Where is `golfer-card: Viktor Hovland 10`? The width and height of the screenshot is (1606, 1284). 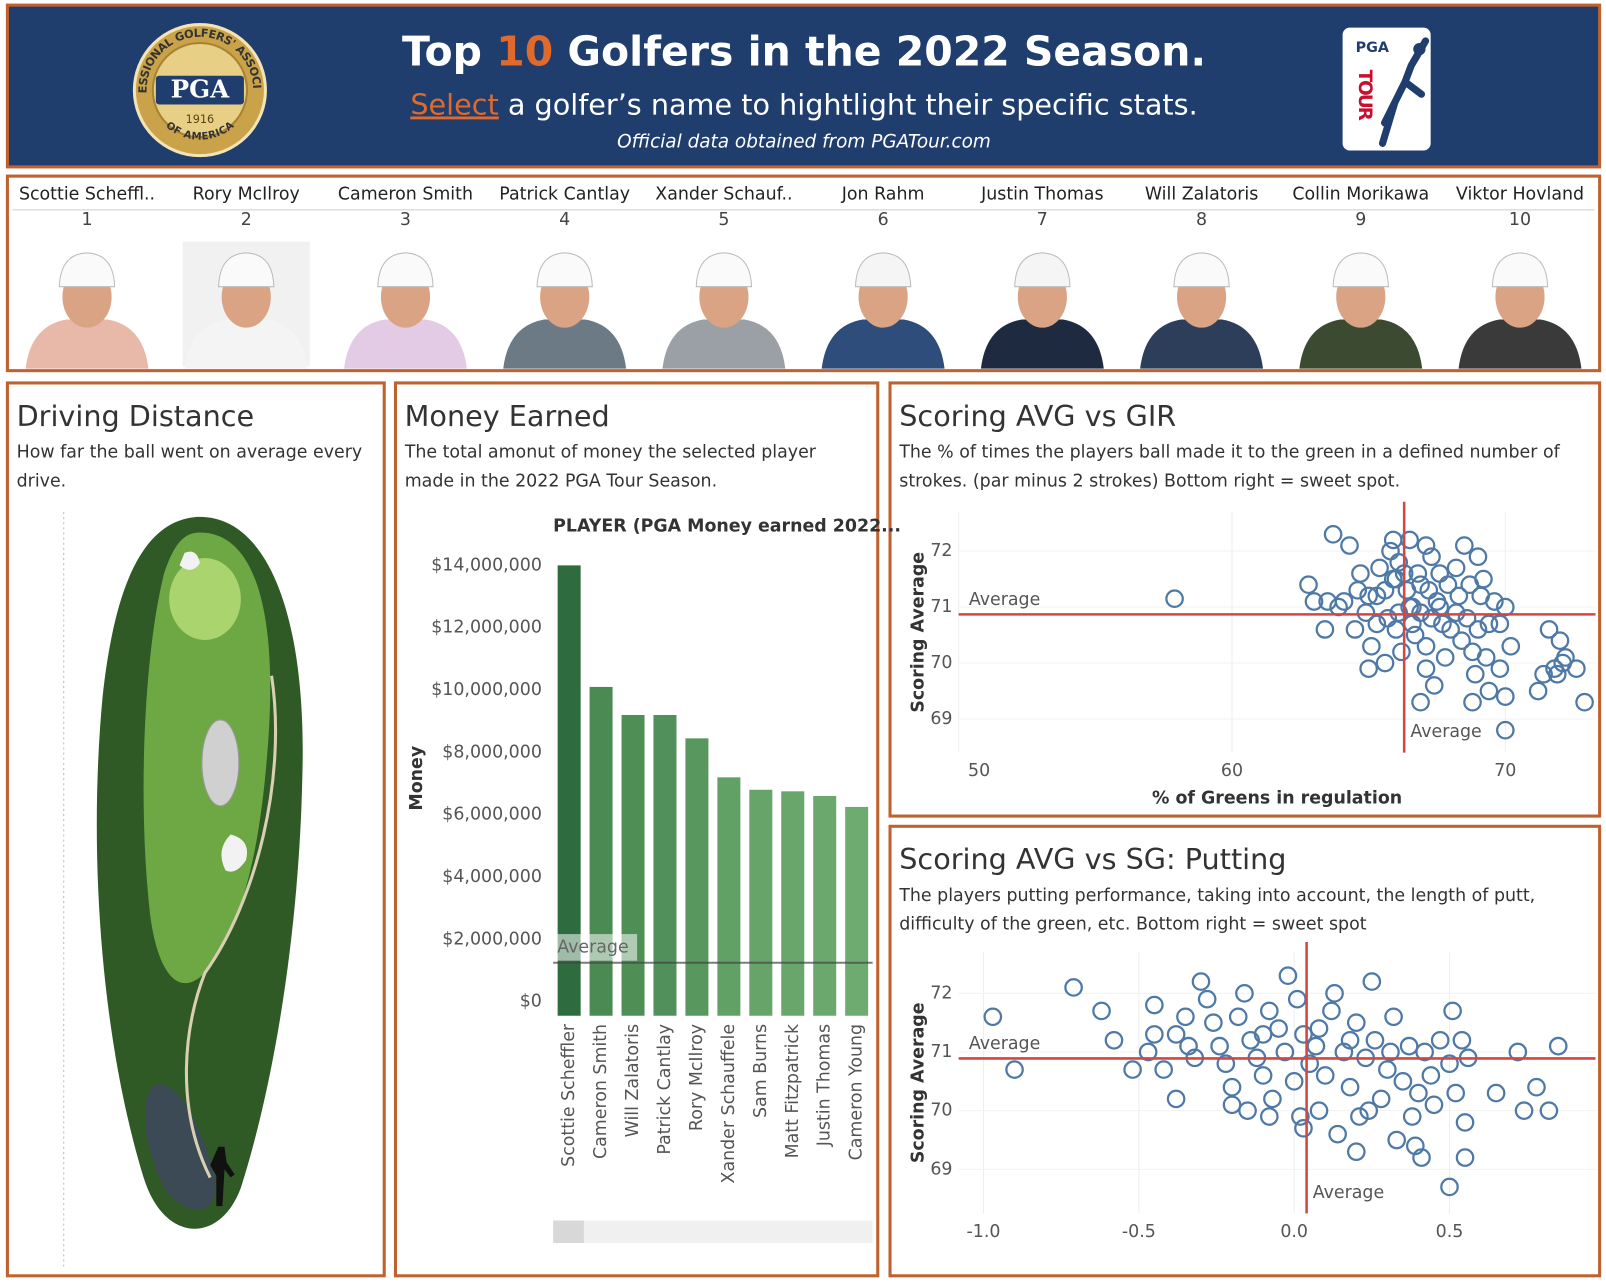 golfer-card: Viktor Hovland 10 is located at coordinates (1520, 277).